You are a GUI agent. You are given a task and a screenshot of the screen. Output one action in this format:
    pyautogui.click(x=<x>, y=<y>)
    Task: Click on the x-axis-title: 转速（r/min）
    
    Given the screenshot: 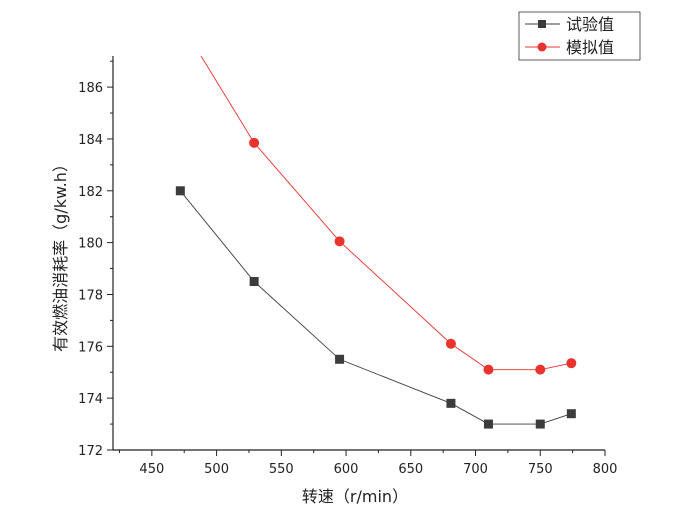 What is the action you would take?
    pyautogui.click(x=355, y=496)
    